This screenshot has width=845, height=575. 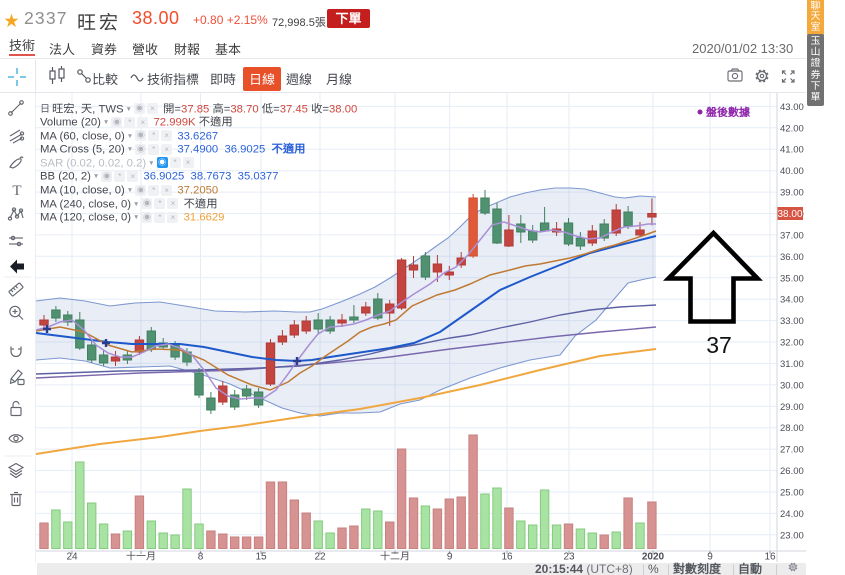 What do you see at coordinates (792, 300) in the screenshot?
I see `svg-text: 34.00` at bounding box center [792, 300].